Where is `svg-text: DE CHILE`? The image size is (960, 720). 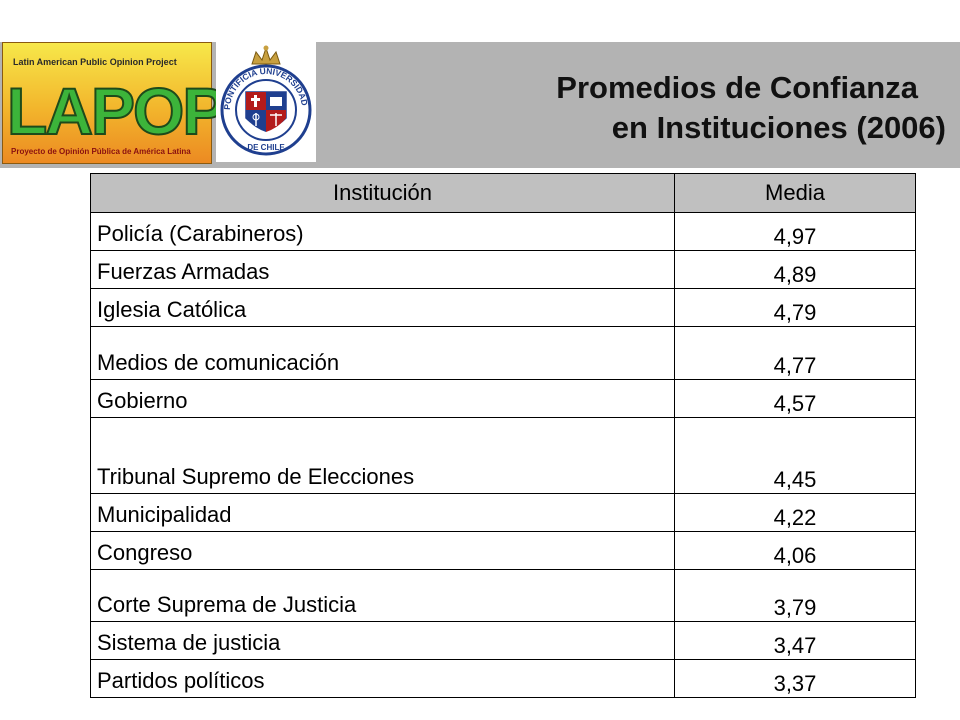 svg-text: DE CHILE is located at coordinates (266, 147).